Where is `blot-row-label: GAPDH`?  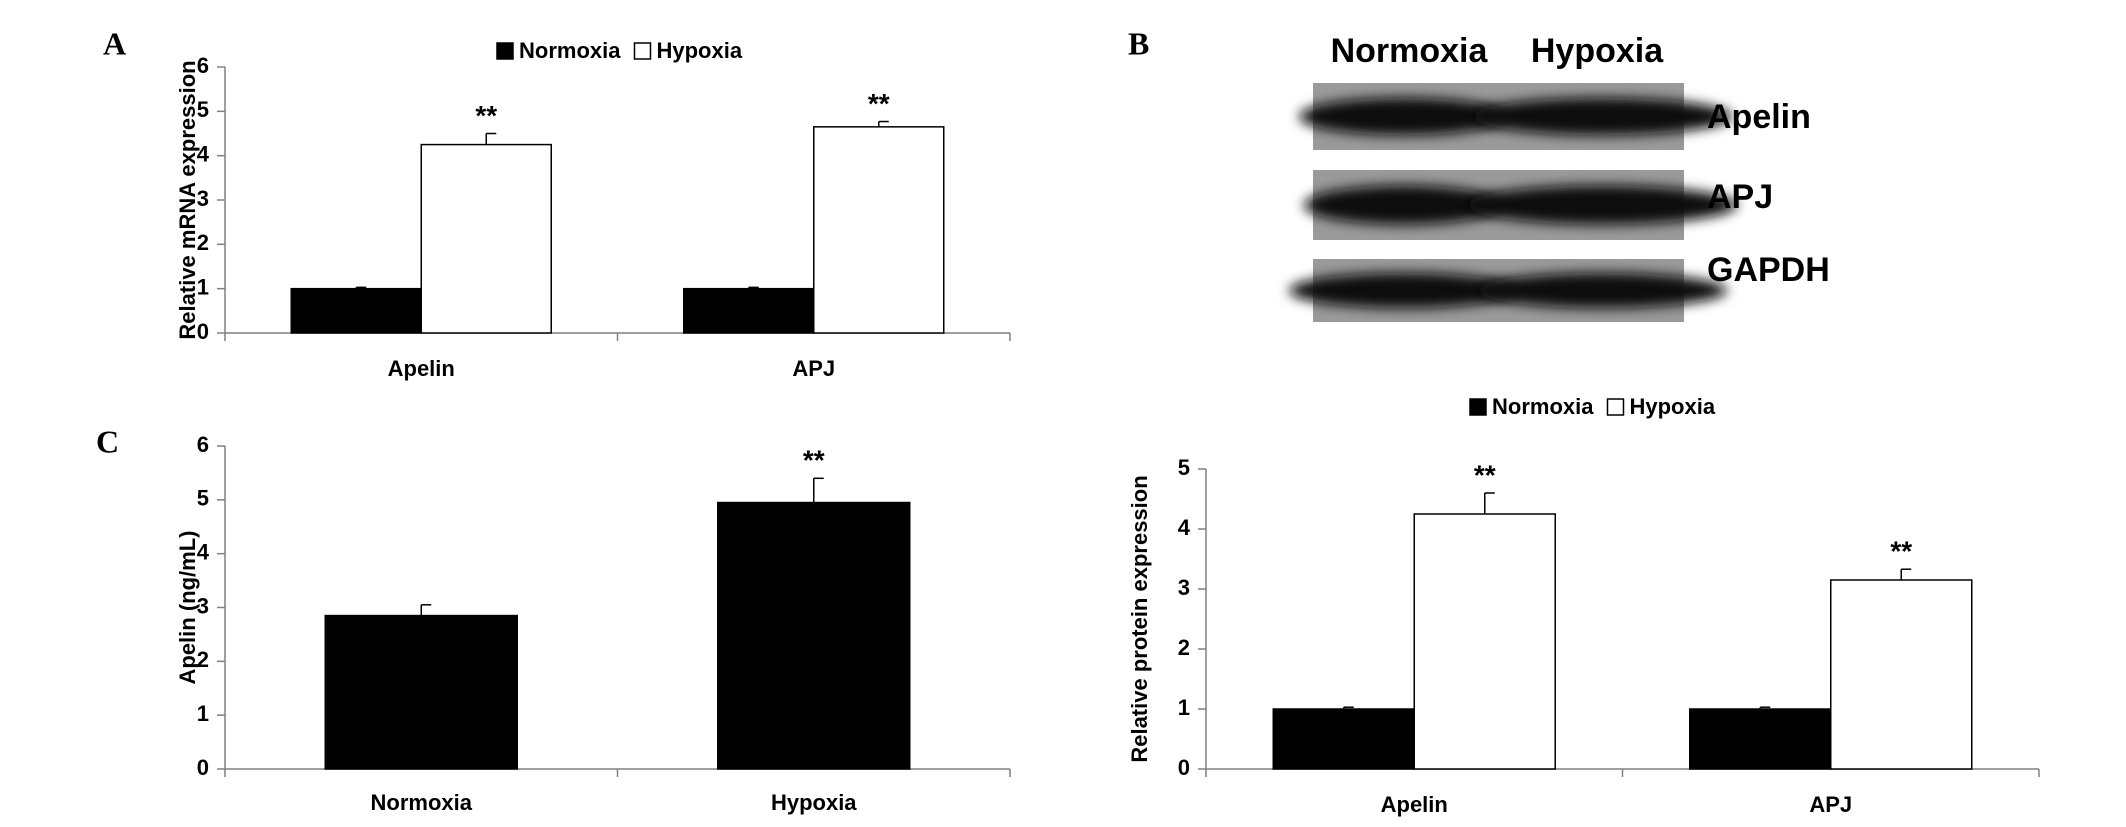
blot-row-label: GAPDH is located at coordinates (1768, 270).